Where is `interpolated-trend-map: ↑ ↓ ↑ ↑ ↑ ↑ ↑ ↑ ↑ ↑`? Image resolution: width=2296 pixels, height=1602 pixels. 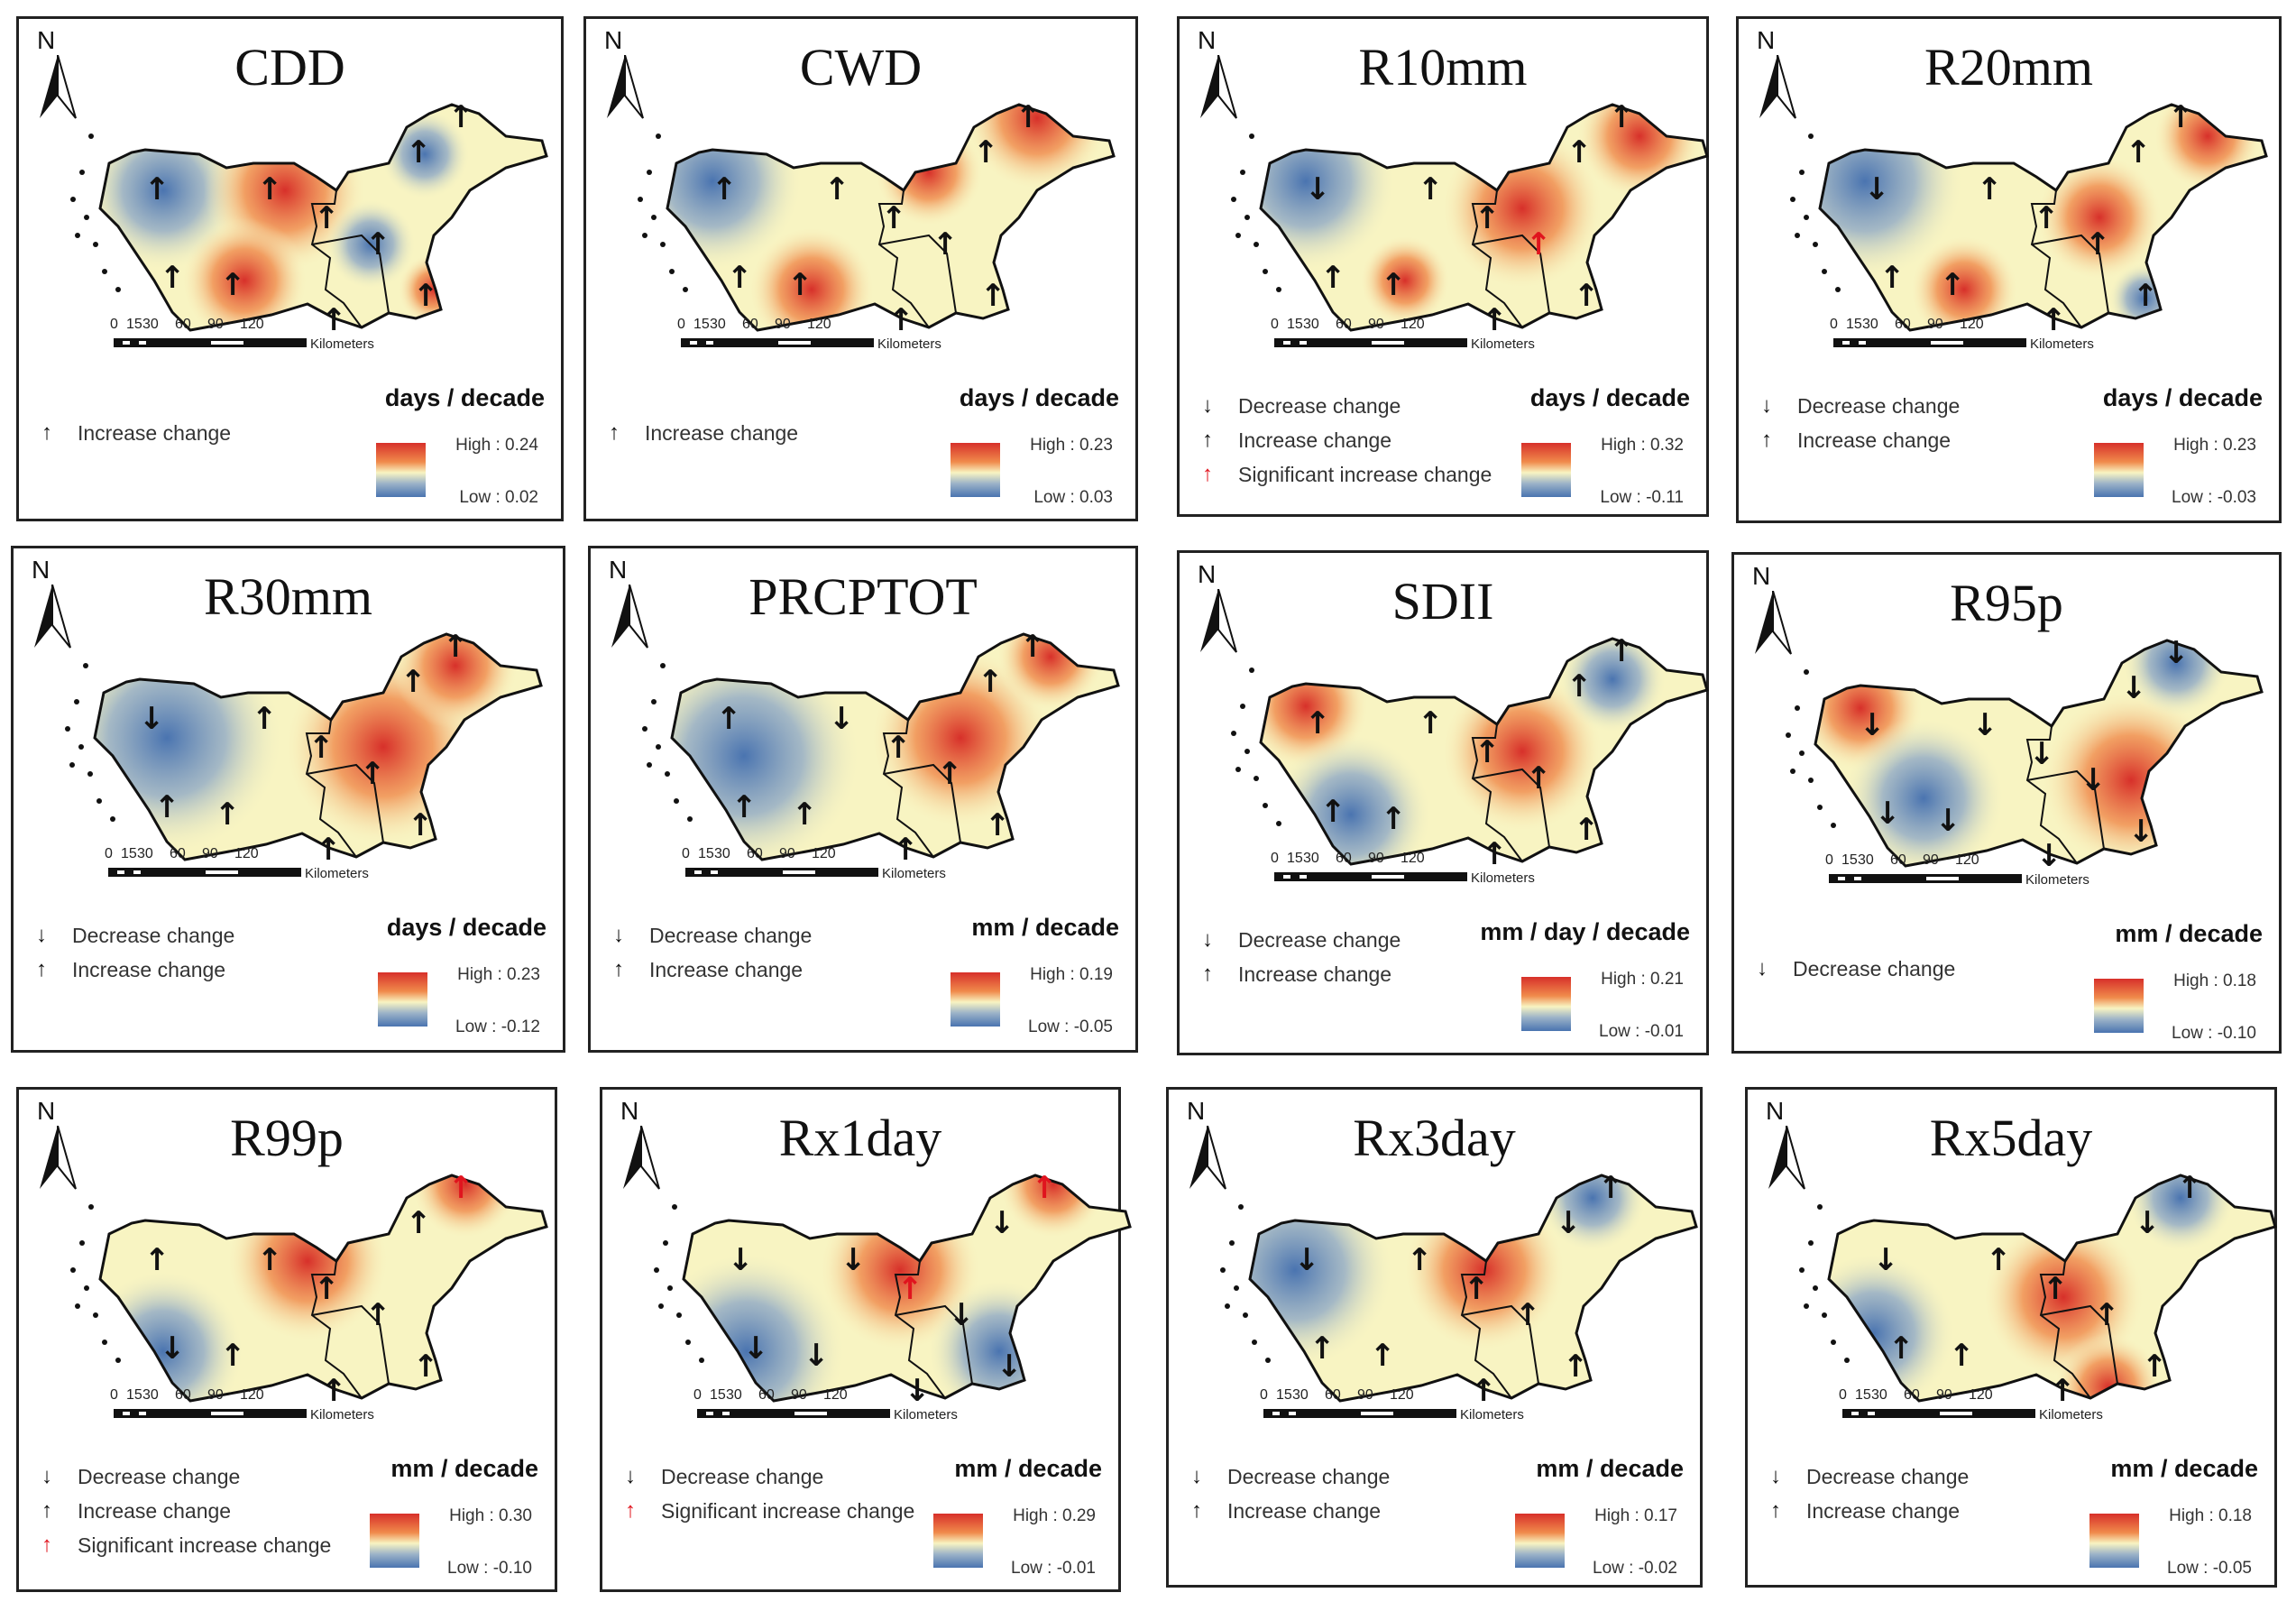 interpolated-trend-map: ↑ ↓ ↑ ↑ ↑ ↑ ↑ ↑ ↑ ↑ is located at coordinates (881, 748).